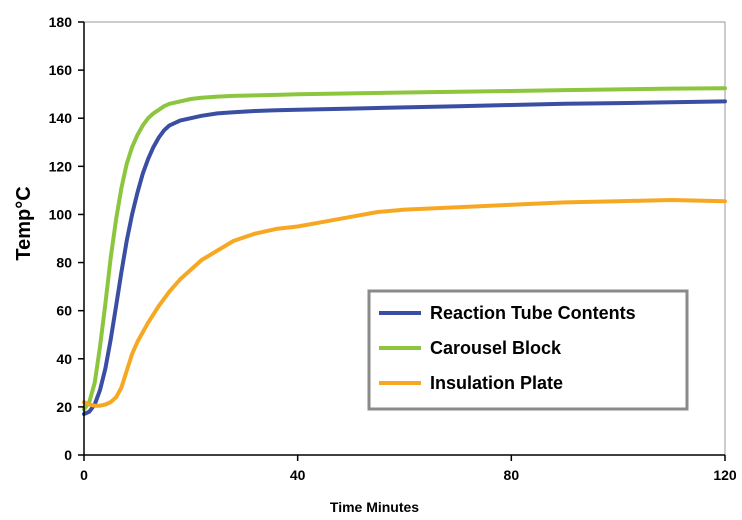 The width and height of the screenshot is (742, 520). Describe the element at coordinates (61, 214) in the screenshot. I see `y-tick-label: 100` at that location.